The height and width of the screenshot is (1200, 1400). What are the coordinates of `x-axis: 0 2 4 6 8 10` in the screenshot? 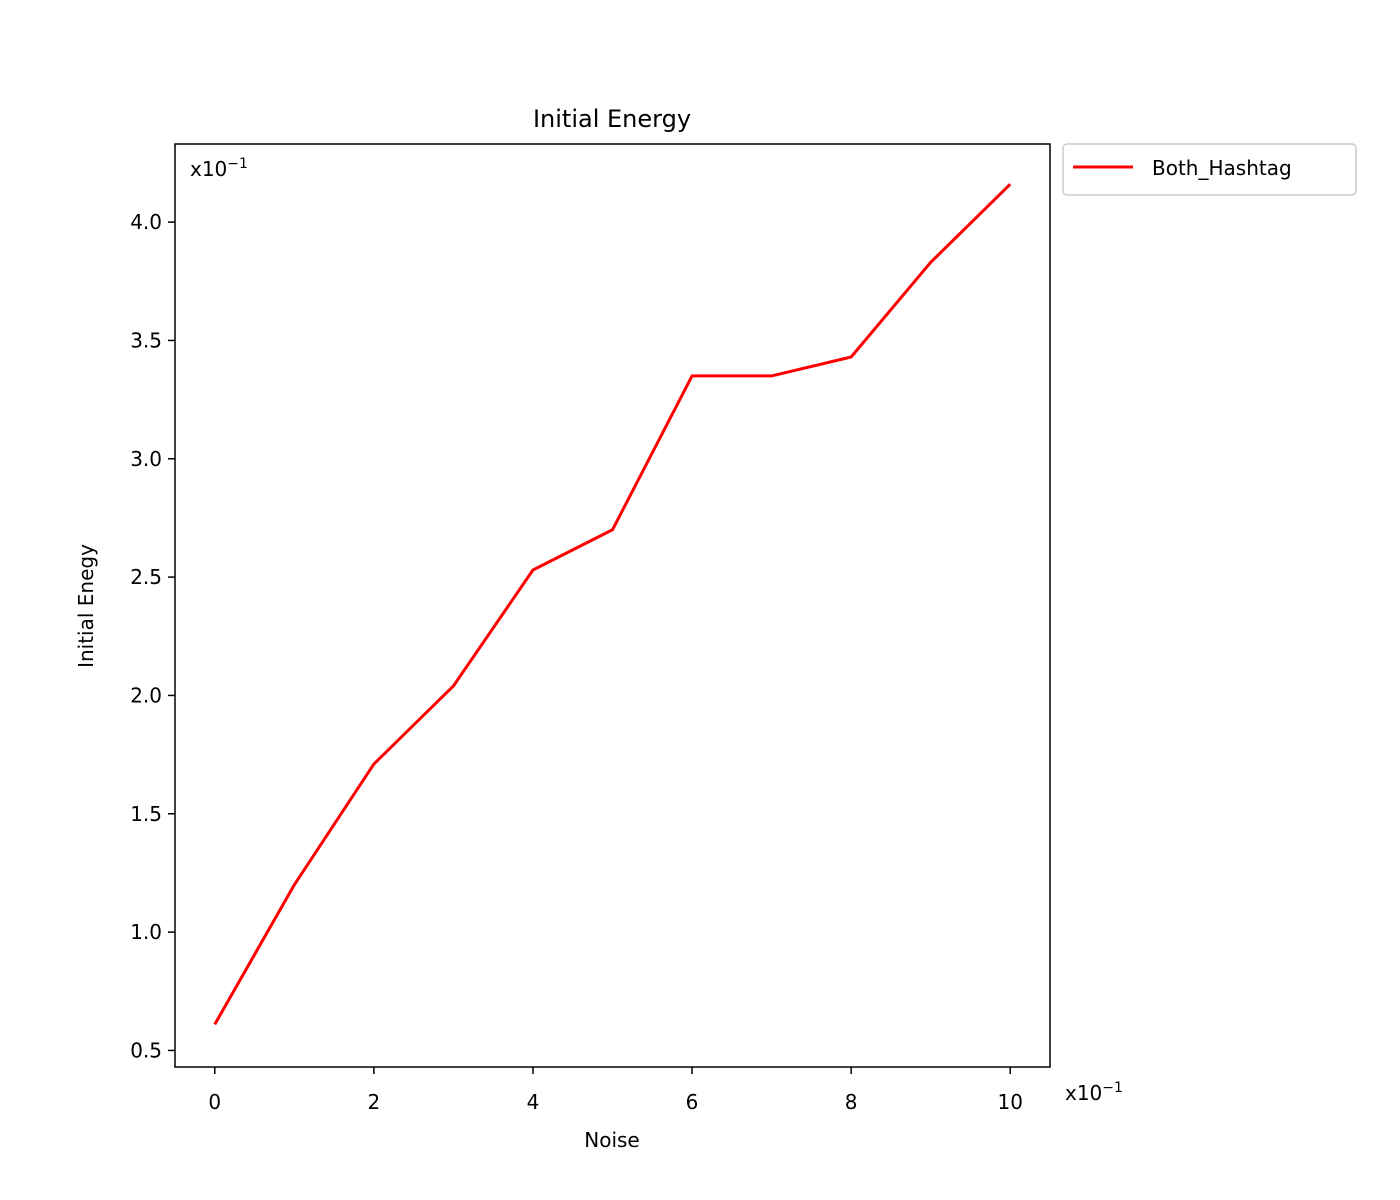 It's located at (615, 1090).